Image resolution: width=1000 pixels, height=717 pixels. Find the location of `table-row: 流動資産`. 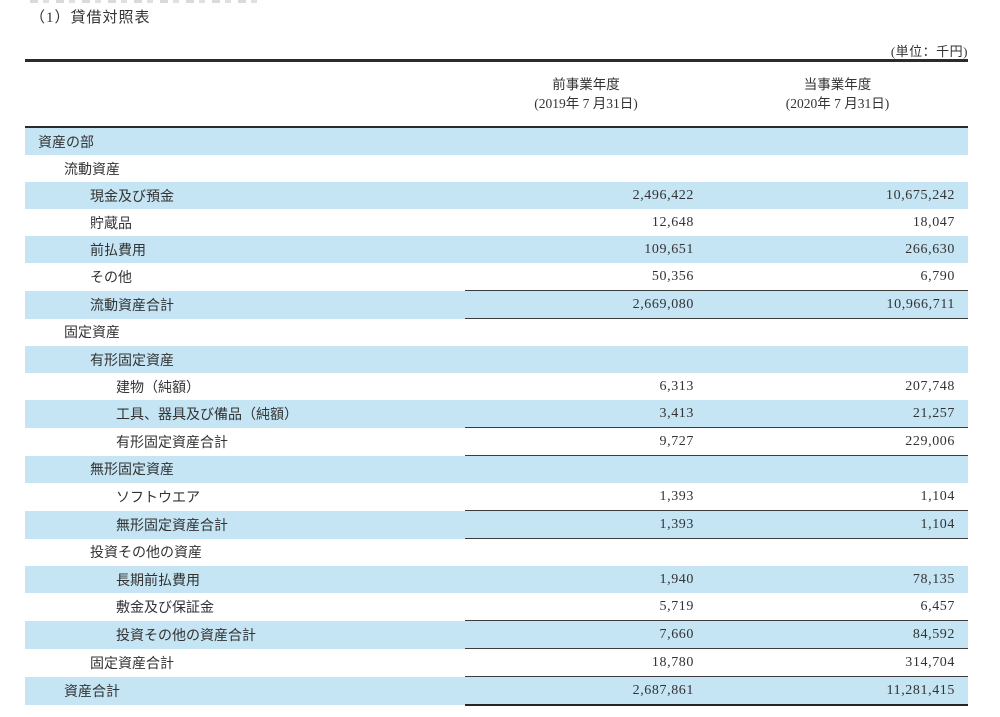

table-row: 流動資産 is located at coordinates (496, 168).